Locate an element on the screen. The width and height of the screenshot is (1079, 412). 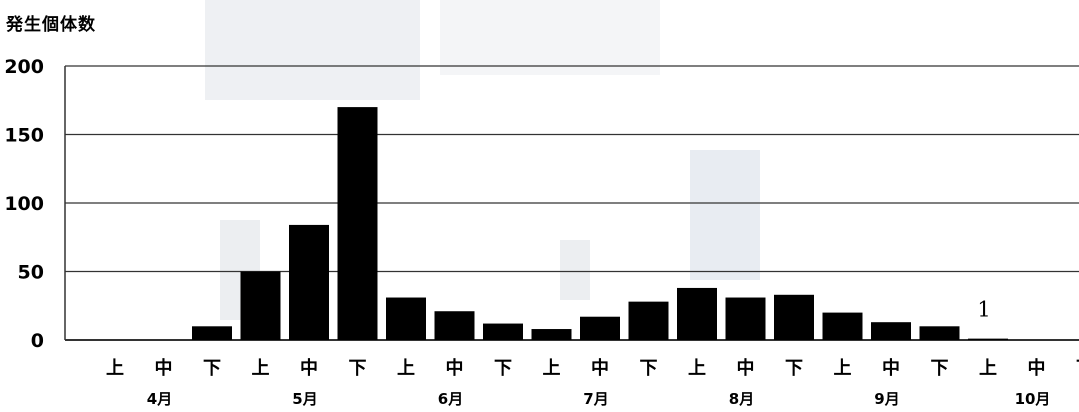
y-tick-label: 50 is located at coordinates (31, 273).